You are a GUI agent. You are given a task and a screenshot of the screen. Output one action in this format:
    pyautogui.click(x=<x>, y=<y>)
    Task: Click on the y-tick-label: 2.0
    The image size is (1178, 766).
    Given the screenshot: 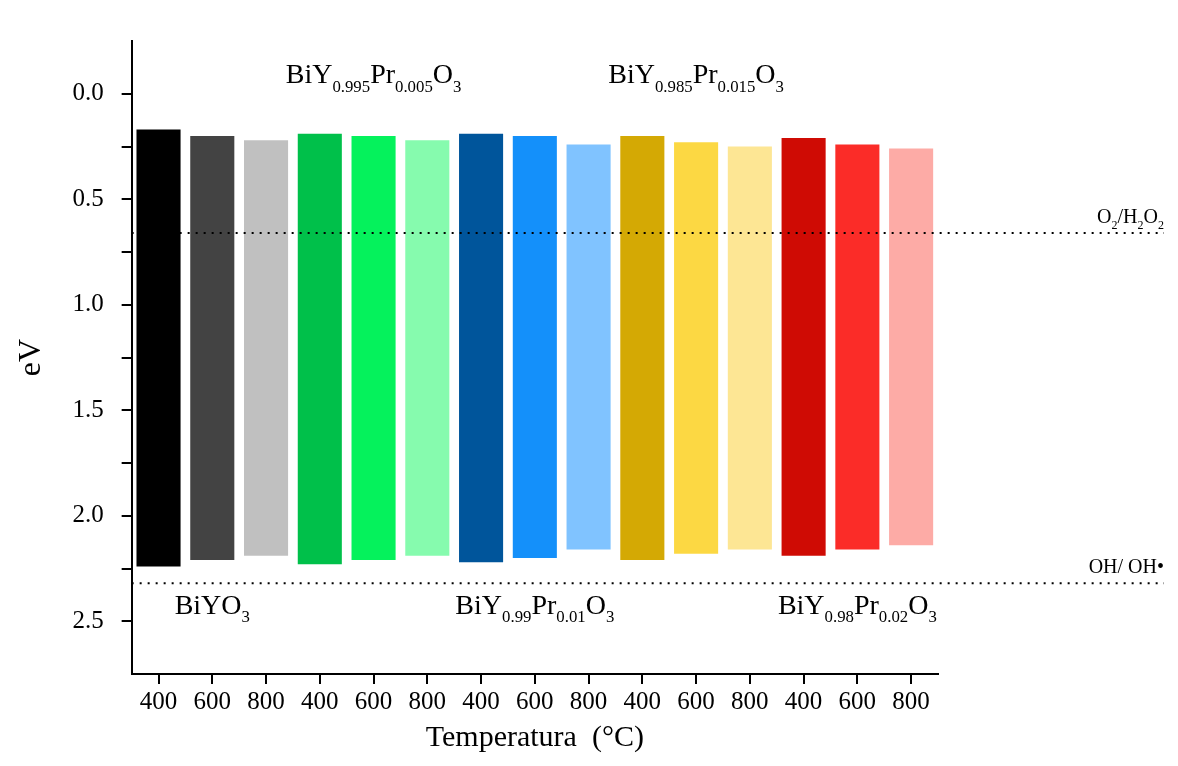 What is the action you would take?
    pyautogui.click(x=88, y=514)
    